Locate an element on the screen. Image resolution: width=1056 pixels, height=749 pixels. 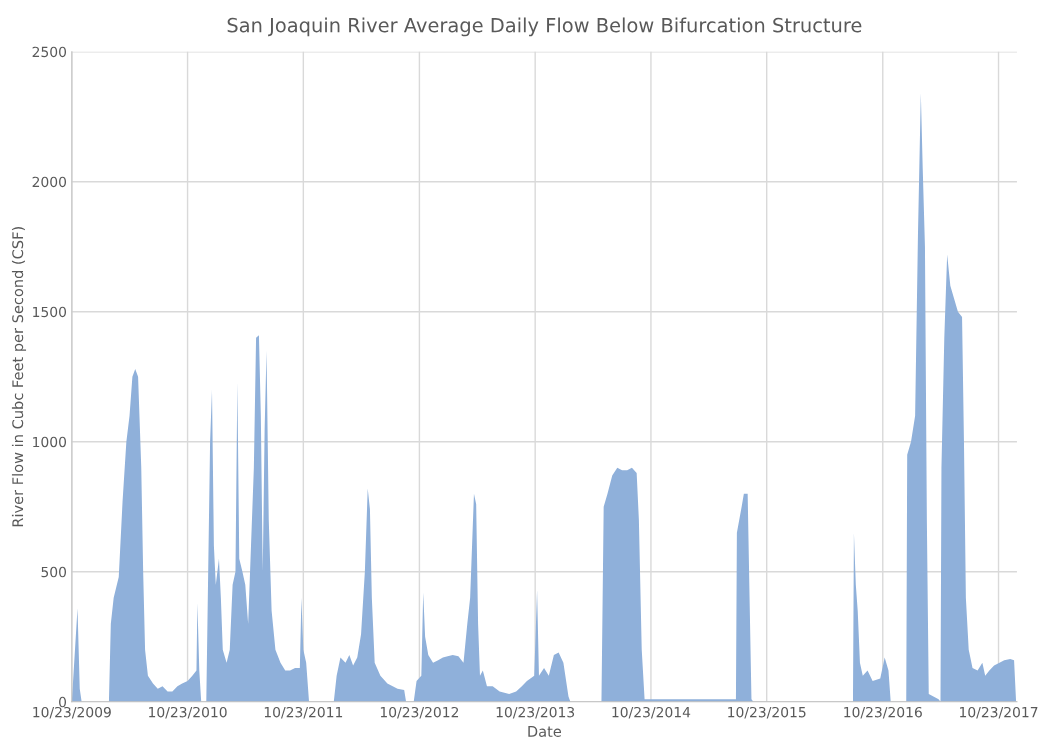
y-tick-label: 1000 is located at coordinates (50, 442).